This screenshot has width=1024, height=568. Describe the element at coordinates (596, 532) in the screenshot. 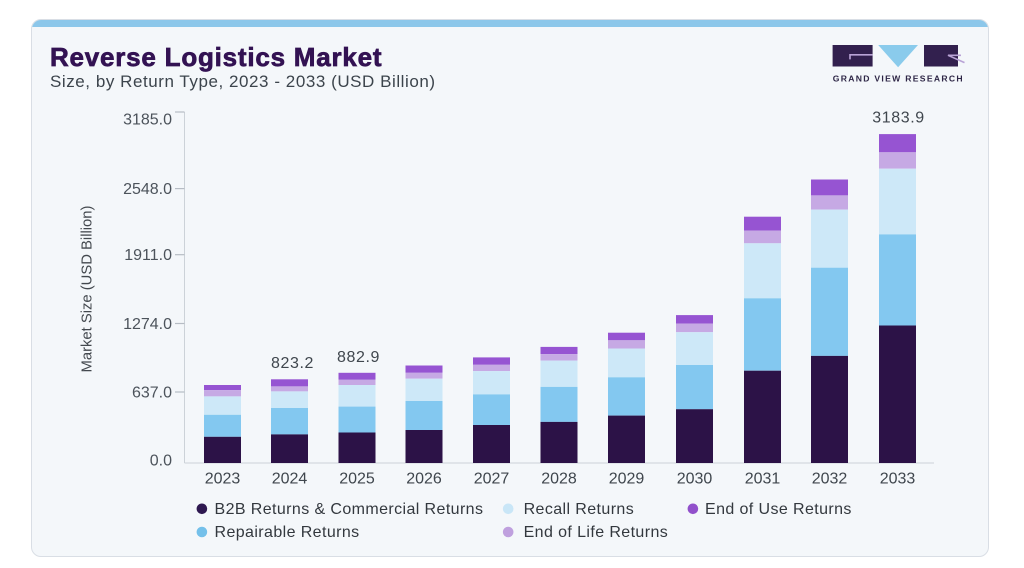

I see `svg-text: End of Life Returns` at that location.